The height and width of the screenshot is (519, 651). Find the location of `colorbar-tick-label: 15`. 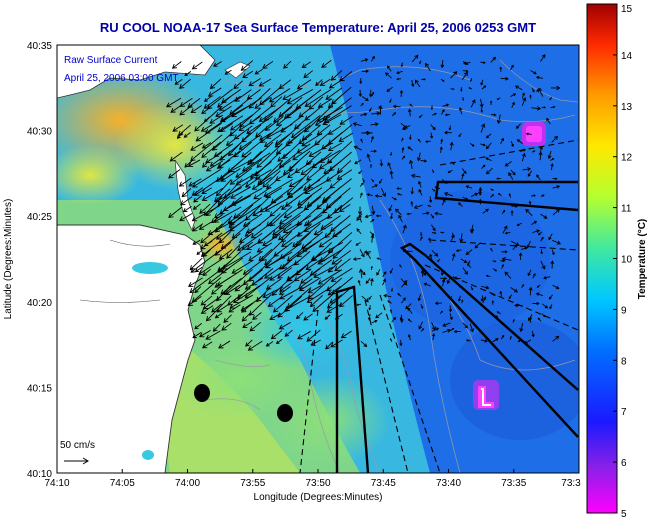

colorbar-tick-label: 15 is located at coordinates (627, 9).